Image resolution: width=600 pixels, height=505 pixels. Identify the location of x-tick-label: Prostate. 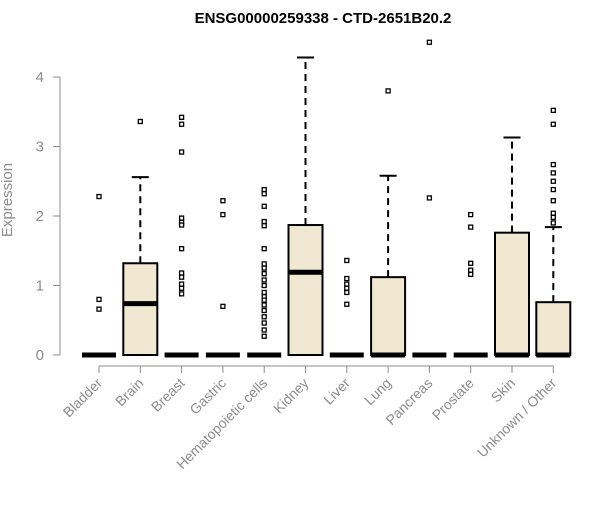
(453, 399).